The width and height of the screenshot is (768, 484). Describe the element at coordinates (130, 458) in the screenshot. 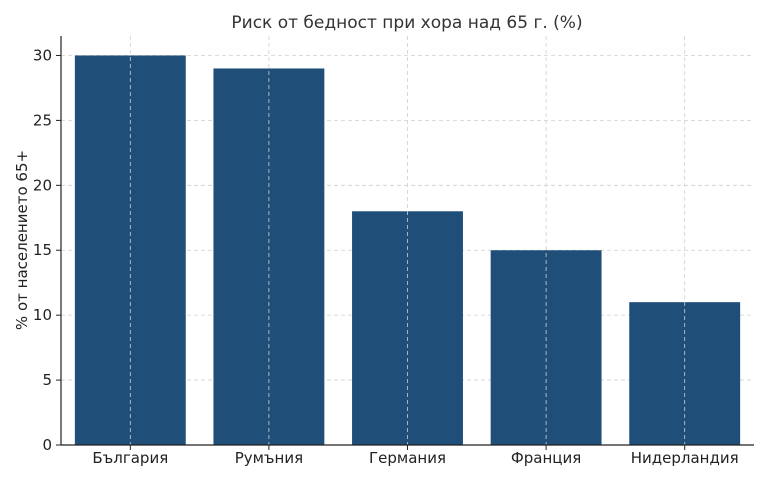

I see `x-tick-label: България` at that location.